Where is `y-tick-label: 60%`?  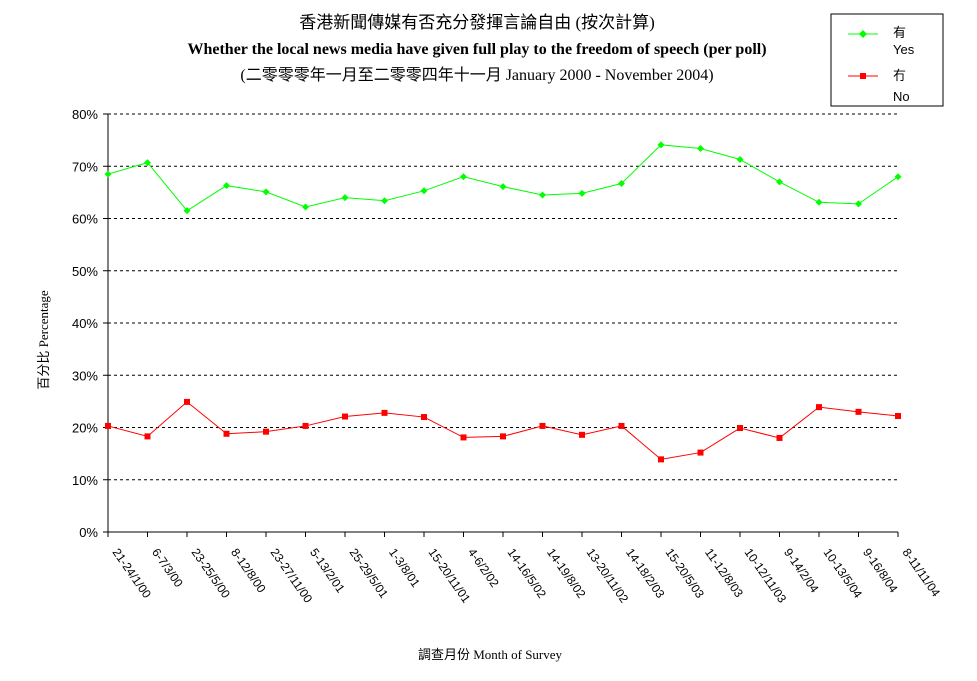
y-tick-label: 60% is located at coordinates (85, 219).